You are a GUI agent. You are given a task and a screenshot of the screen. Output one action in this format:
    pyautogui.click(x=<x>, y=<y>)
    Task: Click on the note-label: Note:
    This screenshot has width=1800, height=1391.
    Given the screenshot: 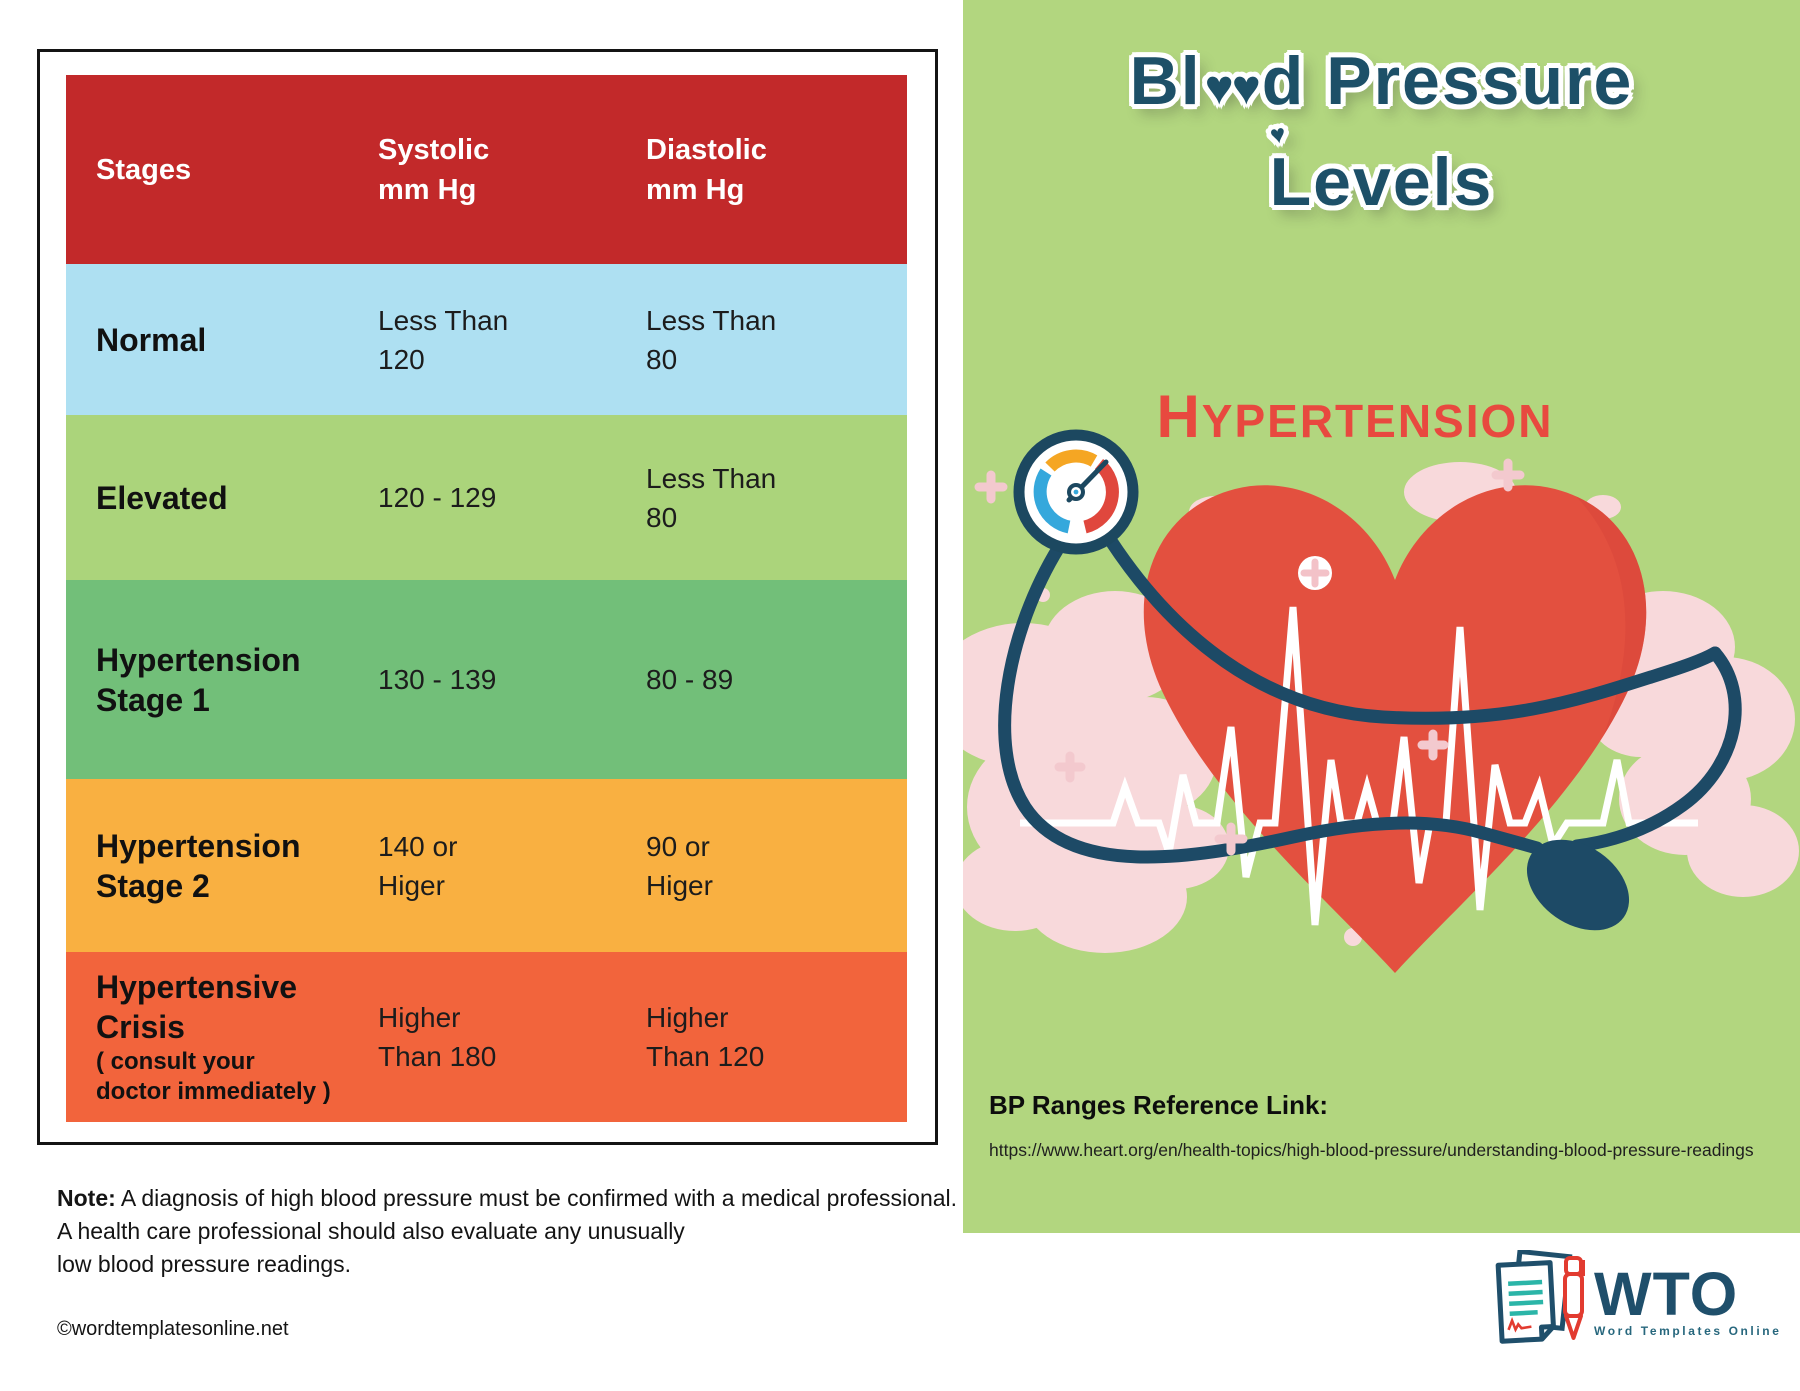 What is the action you would take?
    pyautogui.click(x=86, y=1198)
    